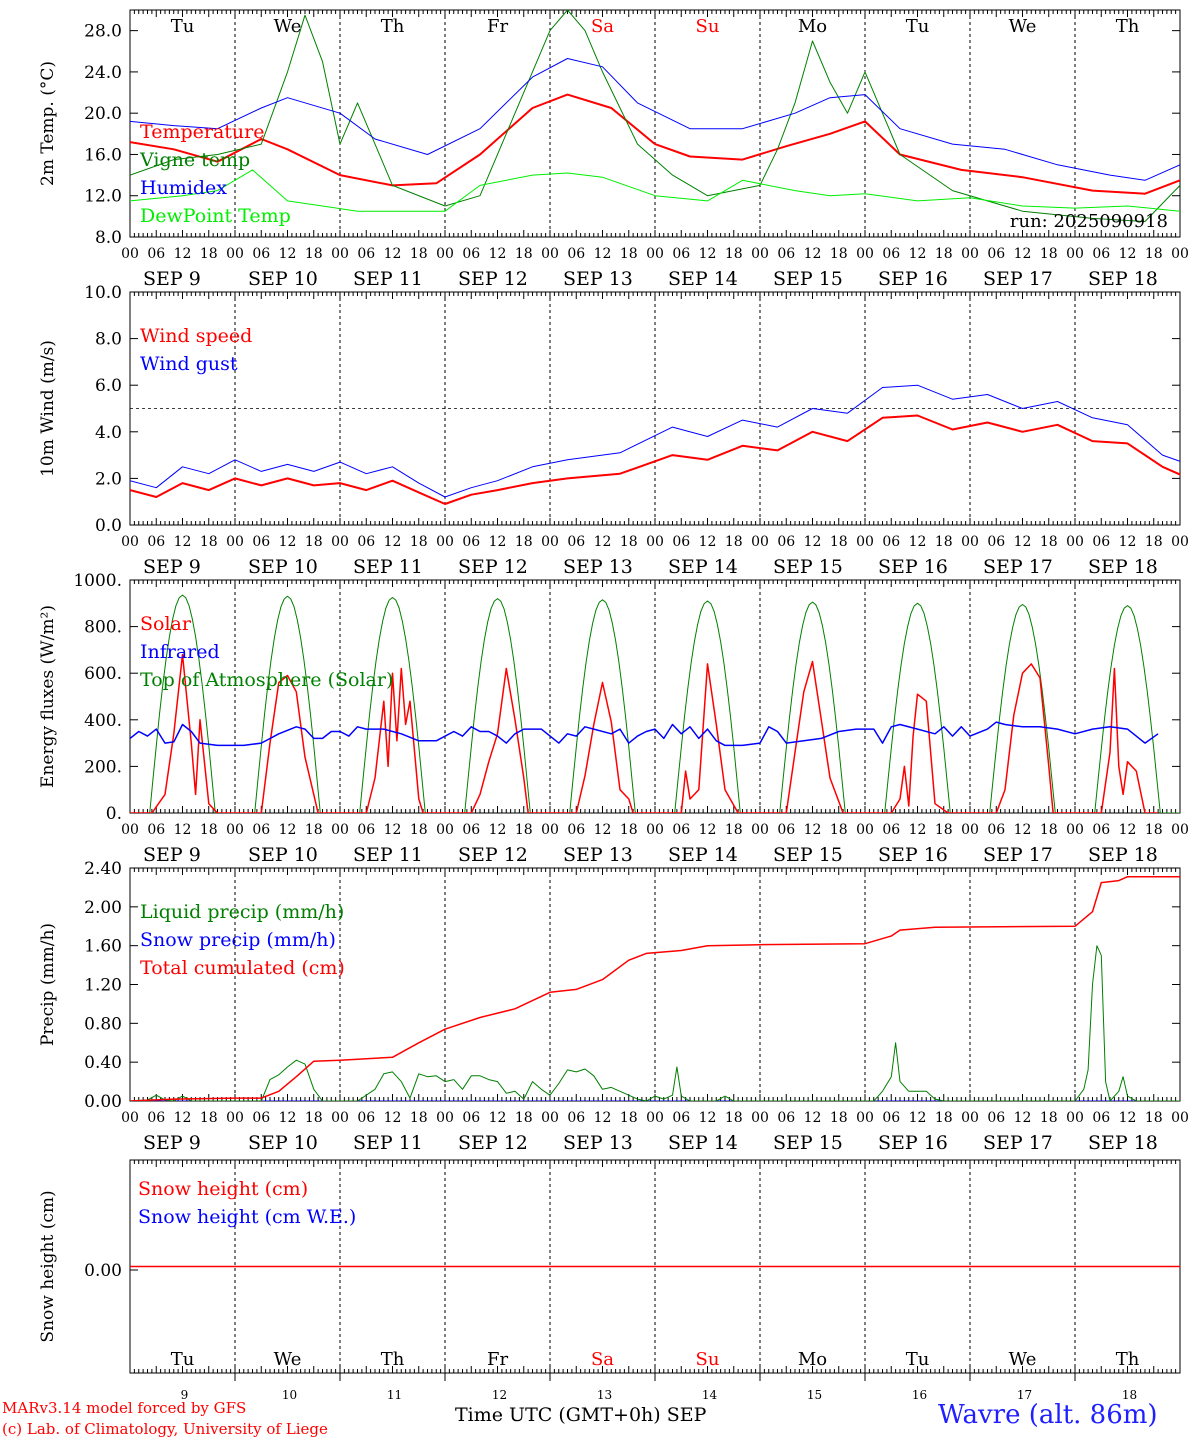 This screenshot has width=1194, height=1440. Describe the element at coordinates (114, 814) in the screenshot. I see `y-tick-label: 0.` at that location.